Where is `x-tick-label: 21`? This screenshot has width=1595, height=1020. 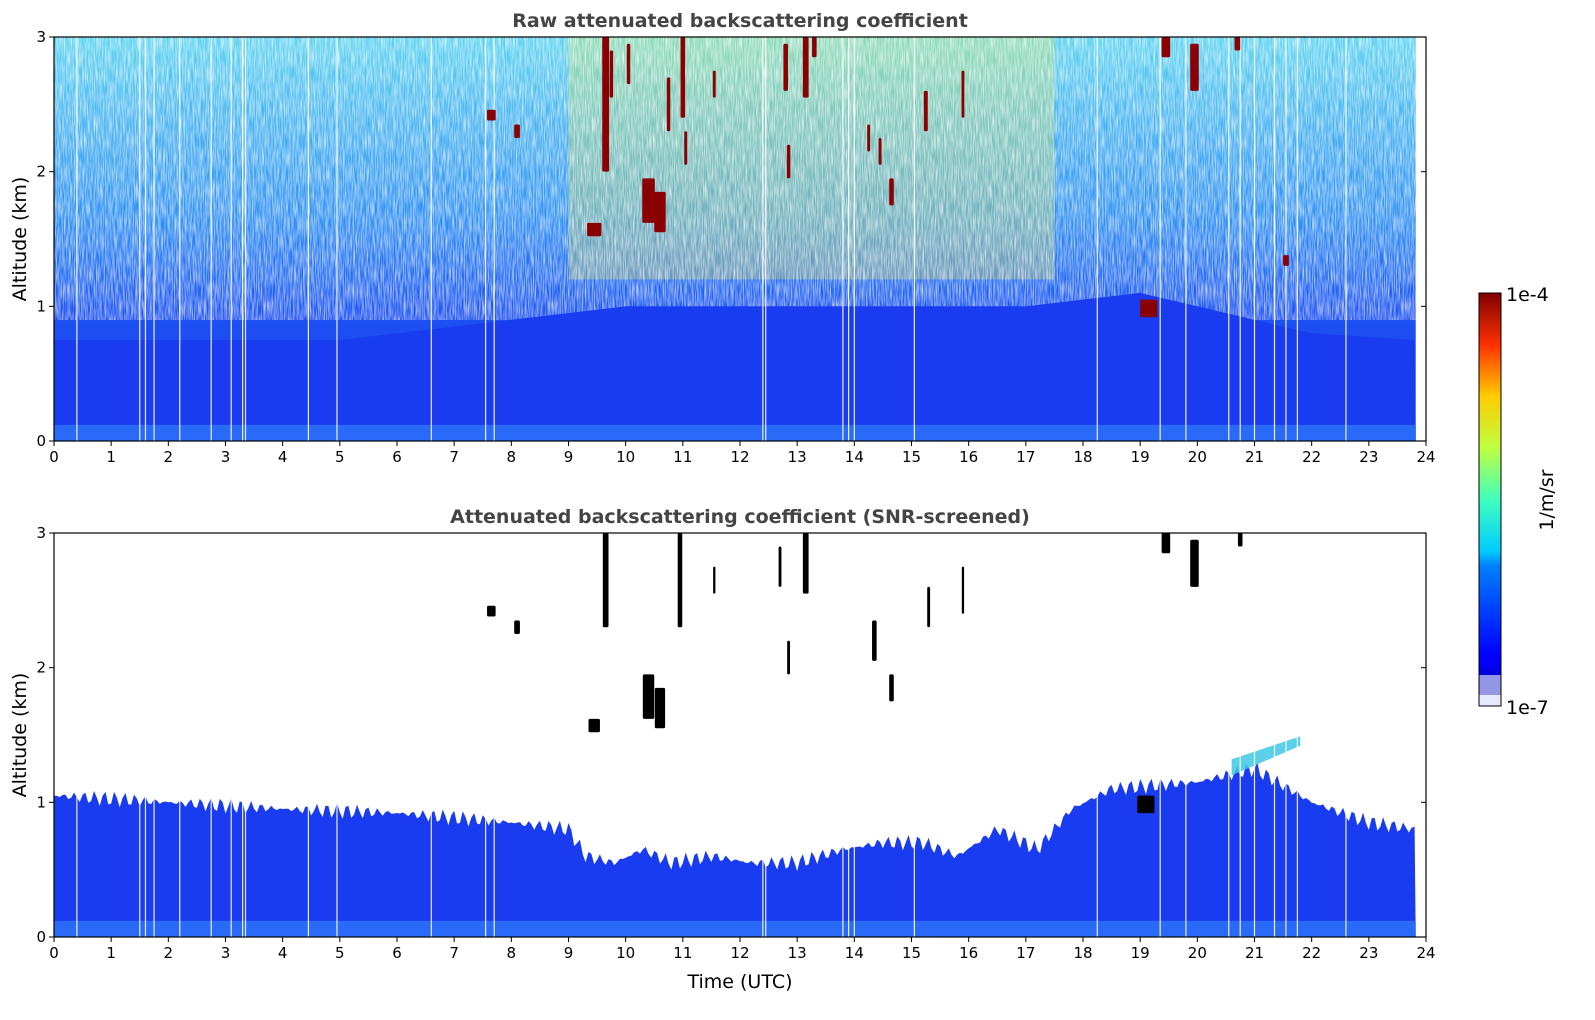
x-tick-label: 21 is located at coordinates (1254, 953).